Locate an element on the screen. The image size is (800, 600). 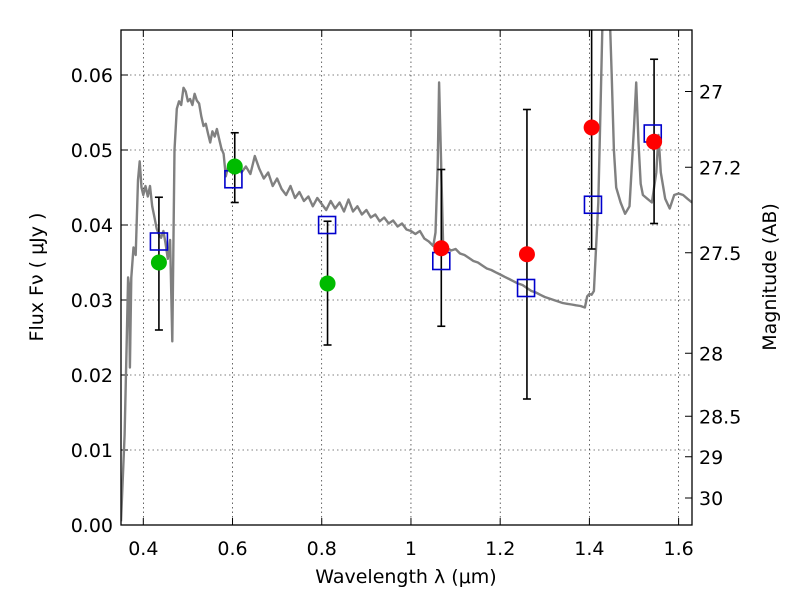
x-tick-label: 0.4 is located at coordinates (143, 549).